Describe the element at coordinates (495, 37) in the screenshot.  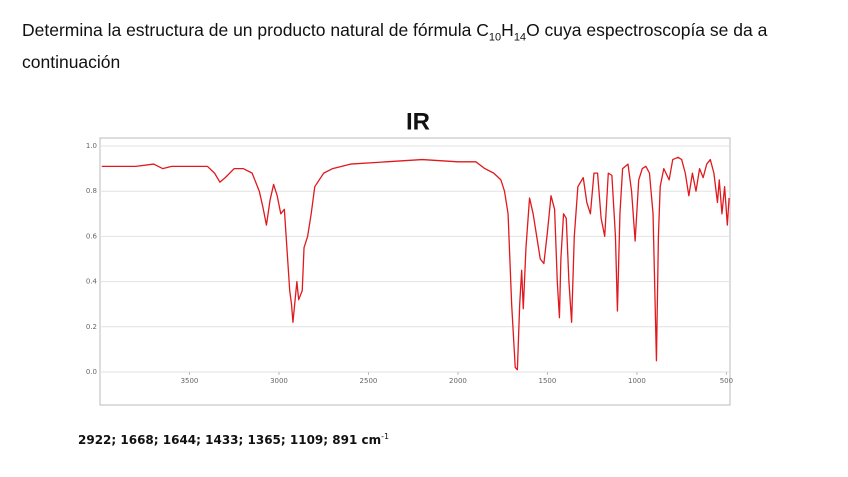
I see `subscript: 10` at that location.